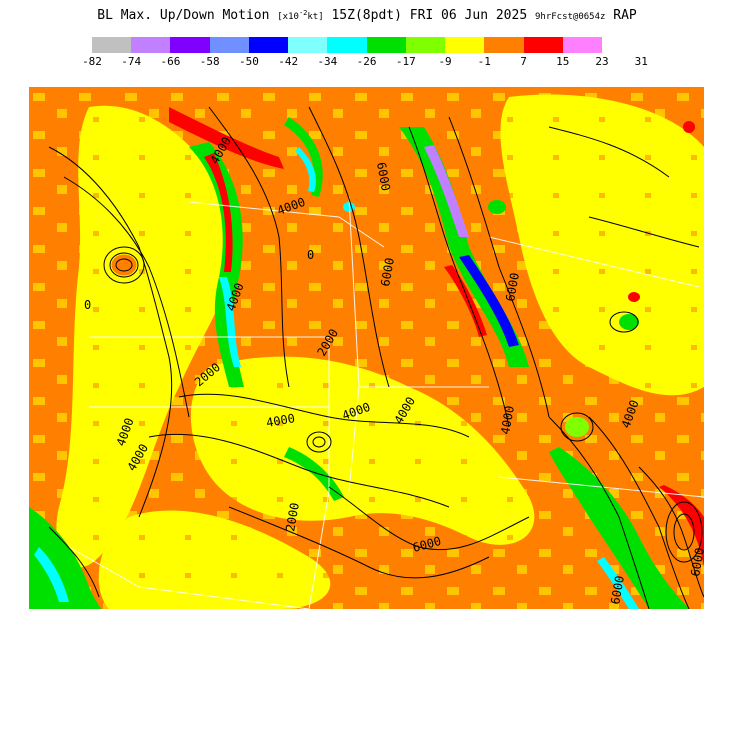 The image size is (734, 734). I want to click on legend-tick-label: -26, so click(366, 61).